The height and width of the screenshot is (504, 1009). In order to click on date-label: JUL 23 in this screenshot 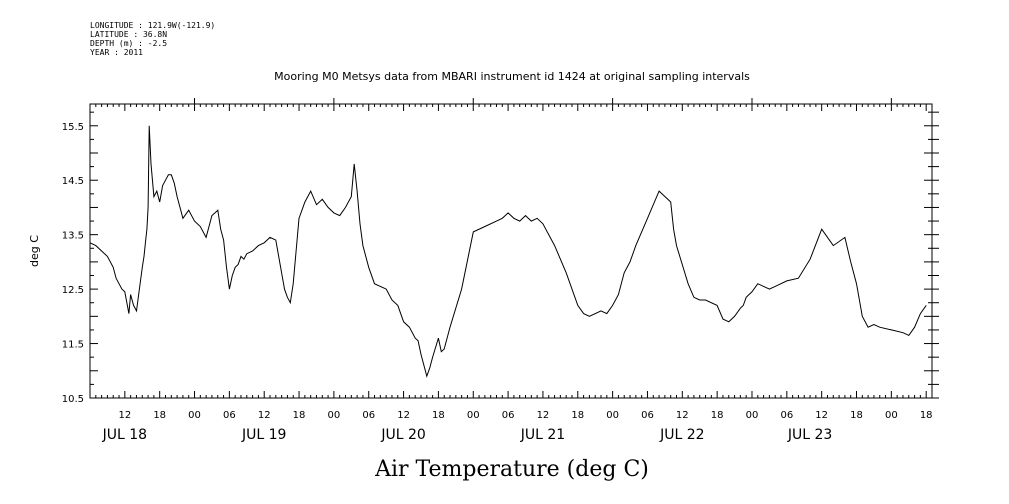, I will do `click(809, 435)`.